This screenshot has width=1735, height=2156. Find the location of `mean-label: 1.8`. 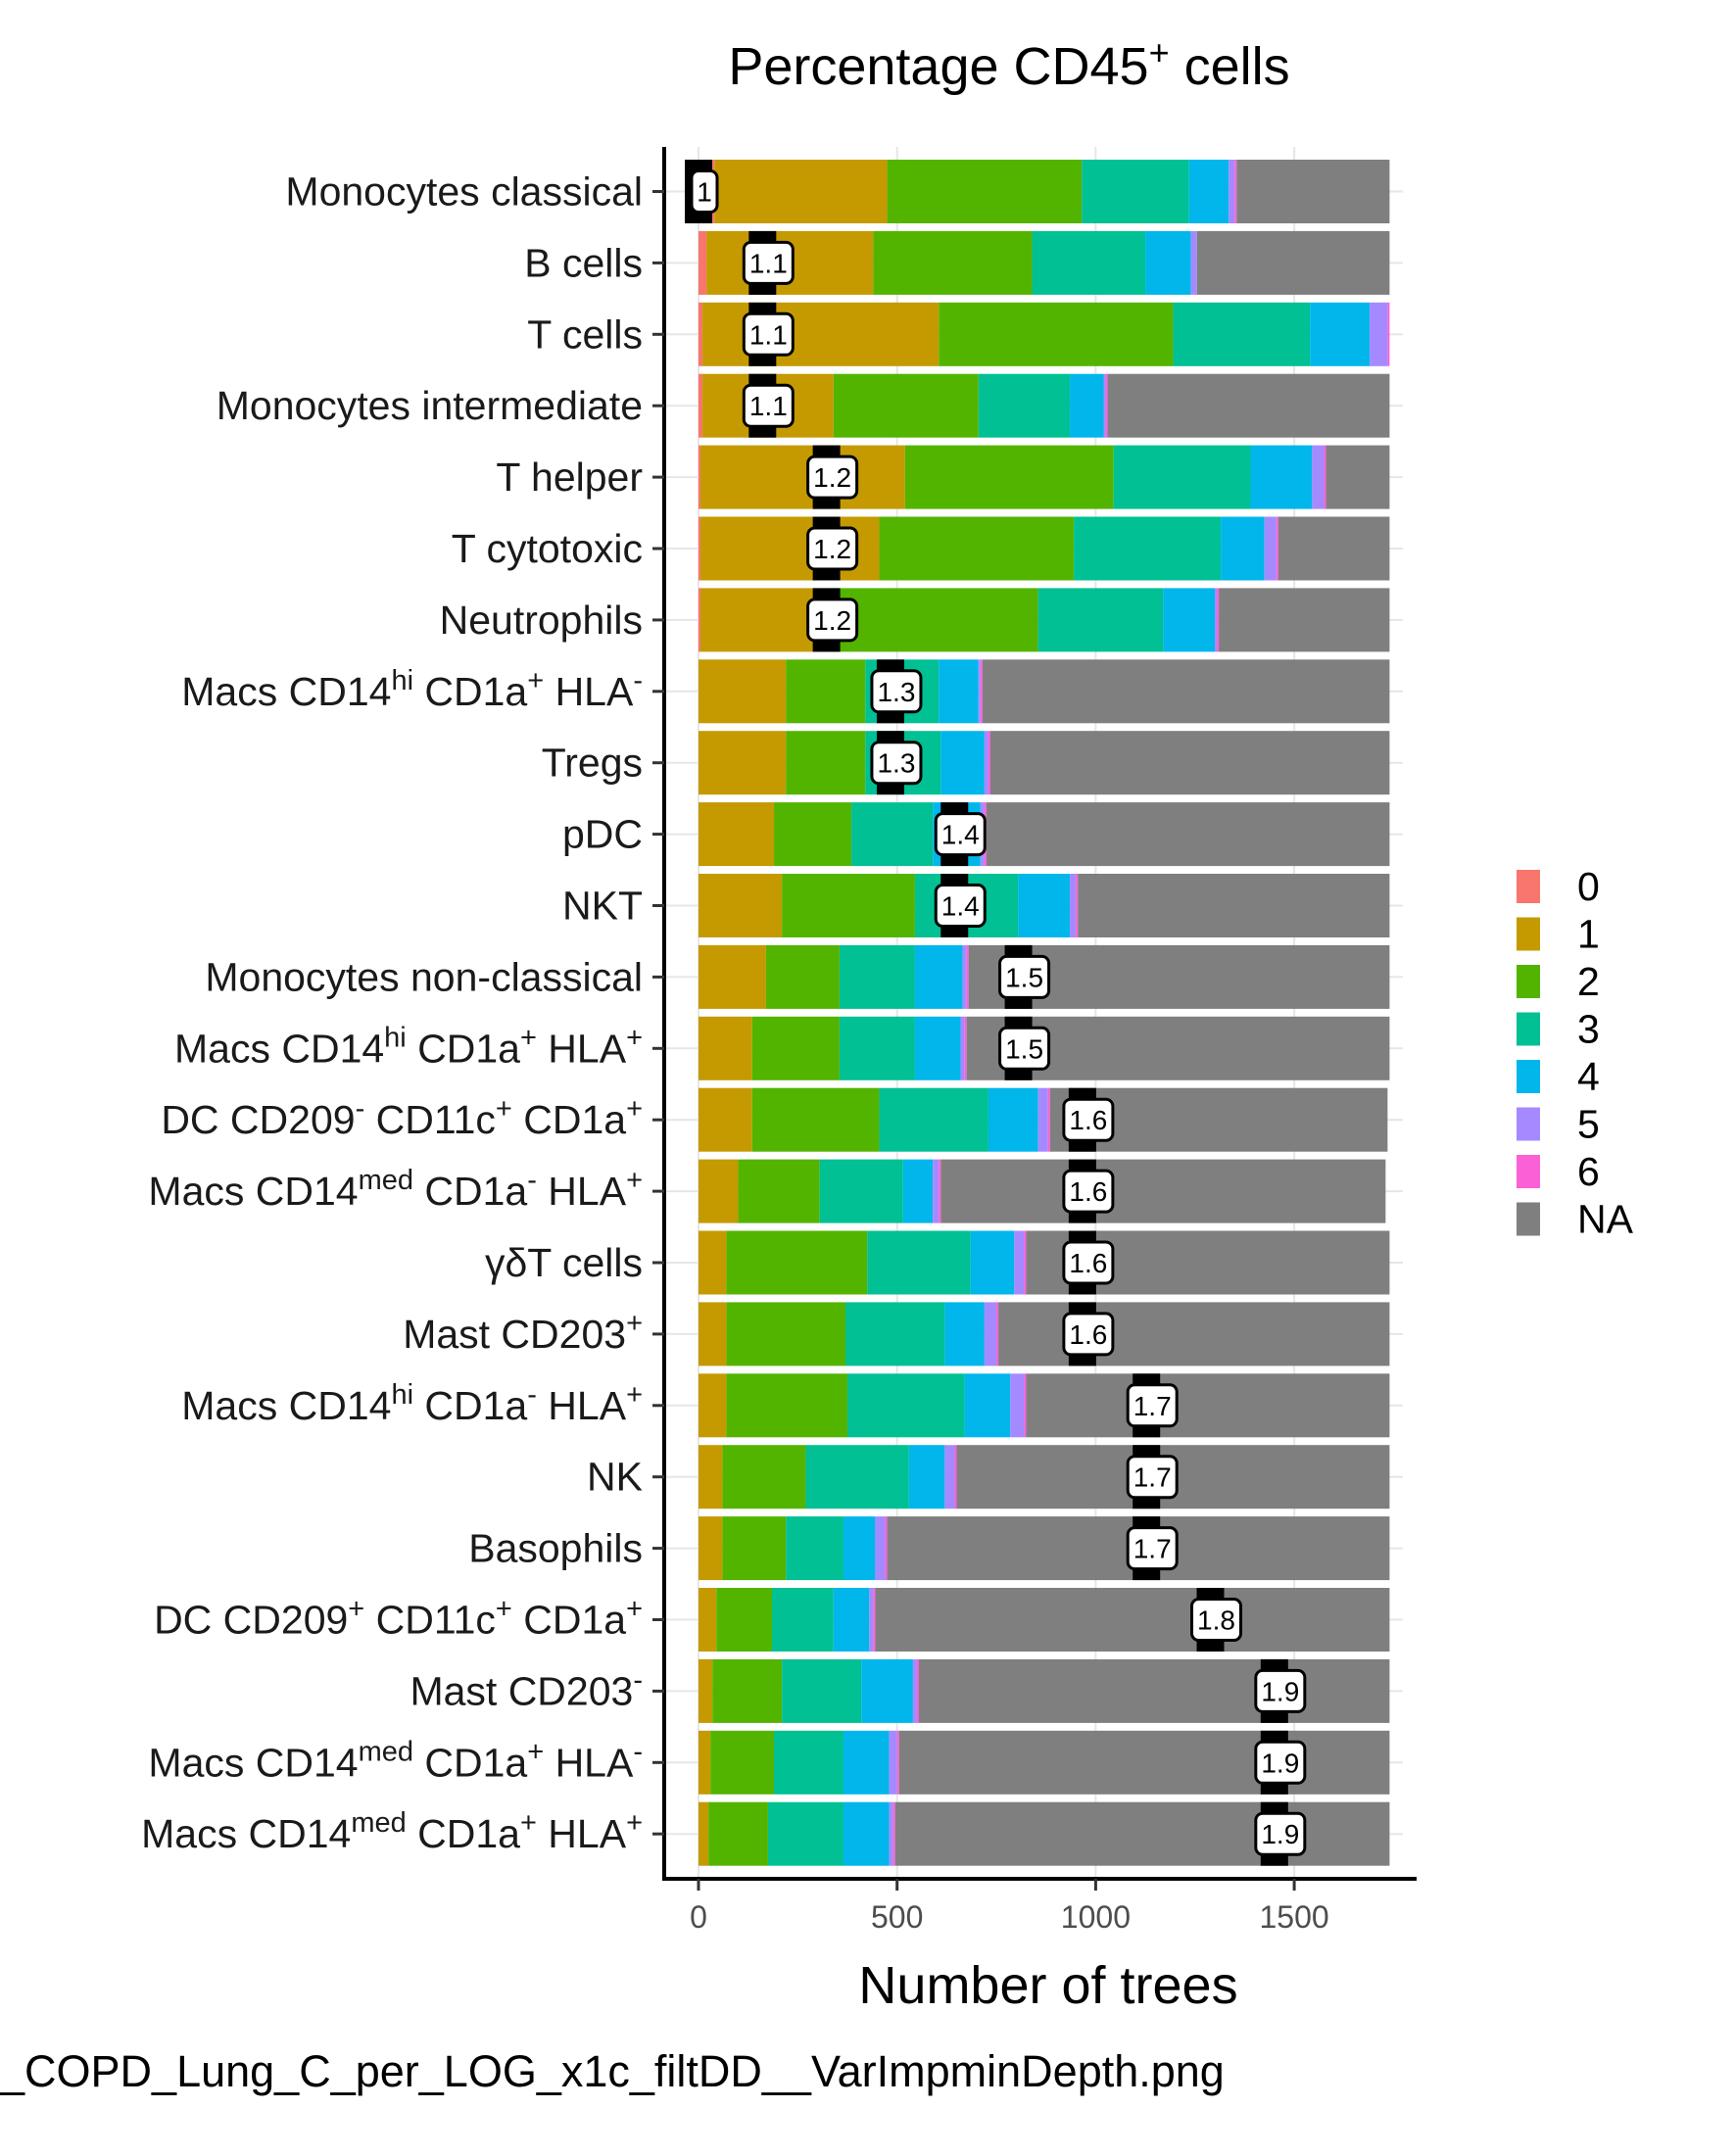

mean-label: 1.8 is located at coordinates (1216, 1620).